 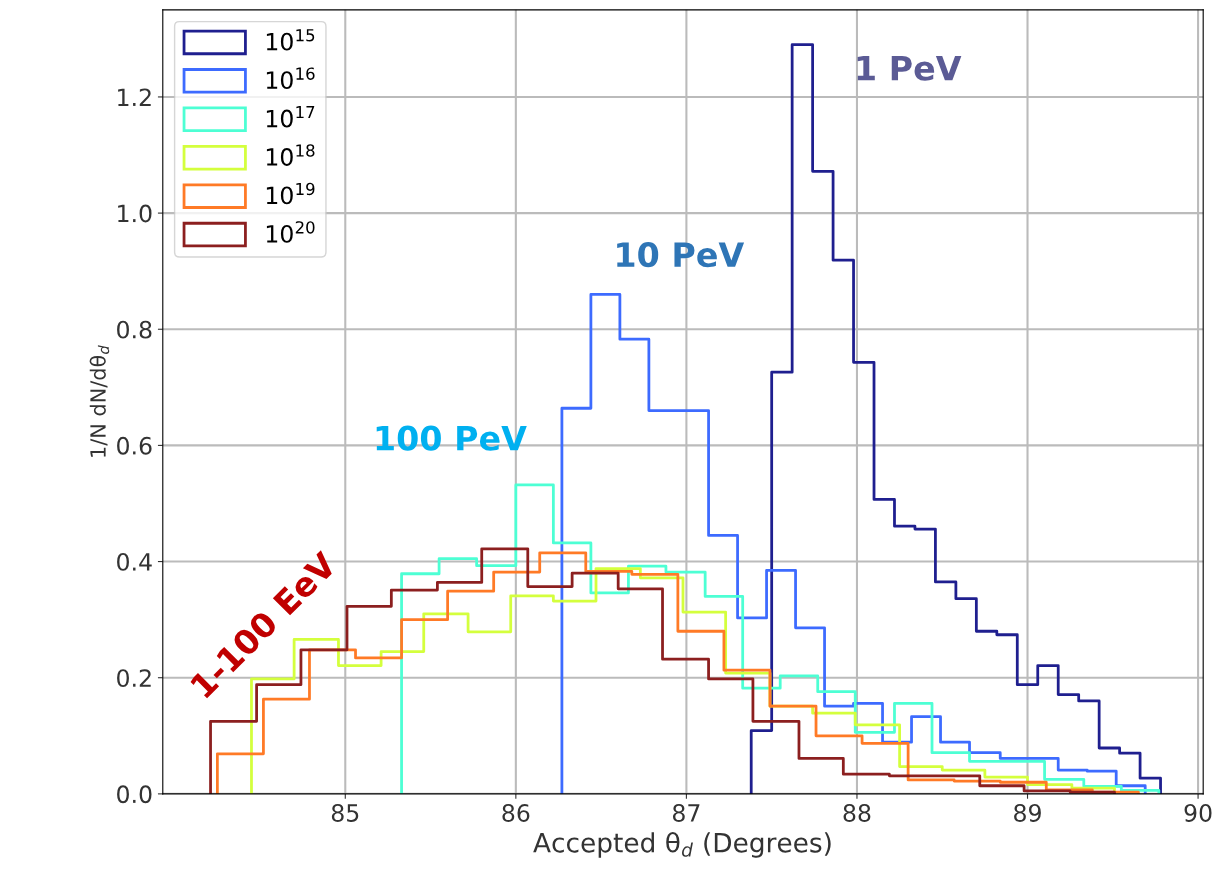 I want to click on y-tick-label: 0.6, so click(x=134, y=445).